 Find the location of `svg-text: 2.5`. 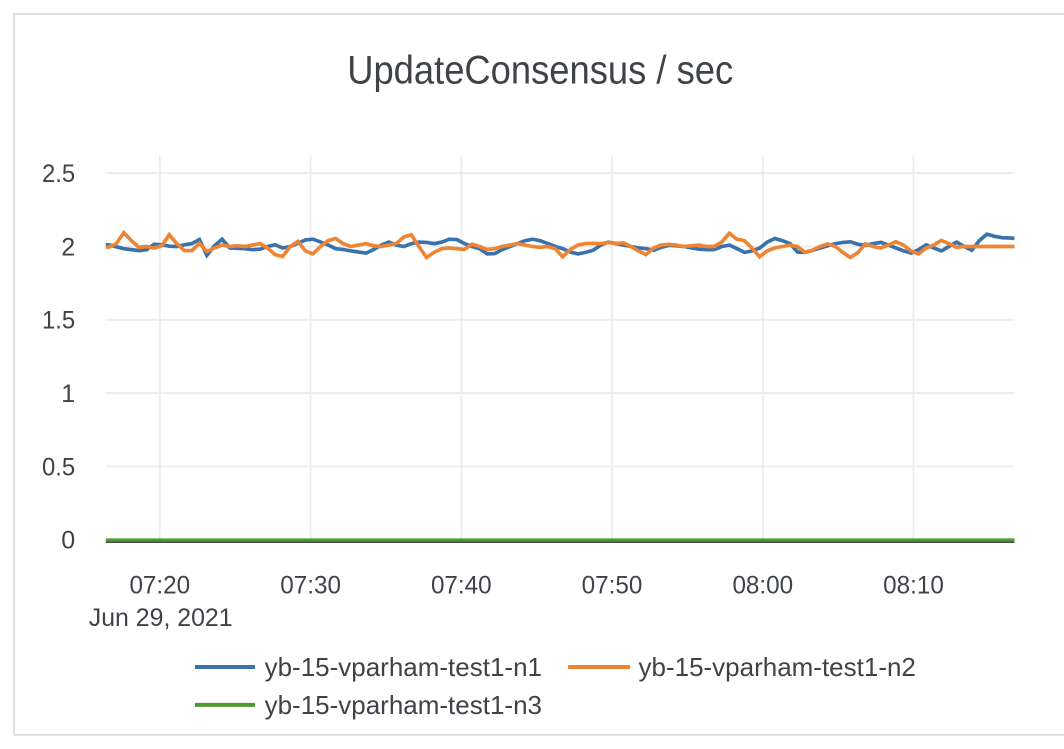

svg-text: 2.5 is located at coordinates (58, 174).